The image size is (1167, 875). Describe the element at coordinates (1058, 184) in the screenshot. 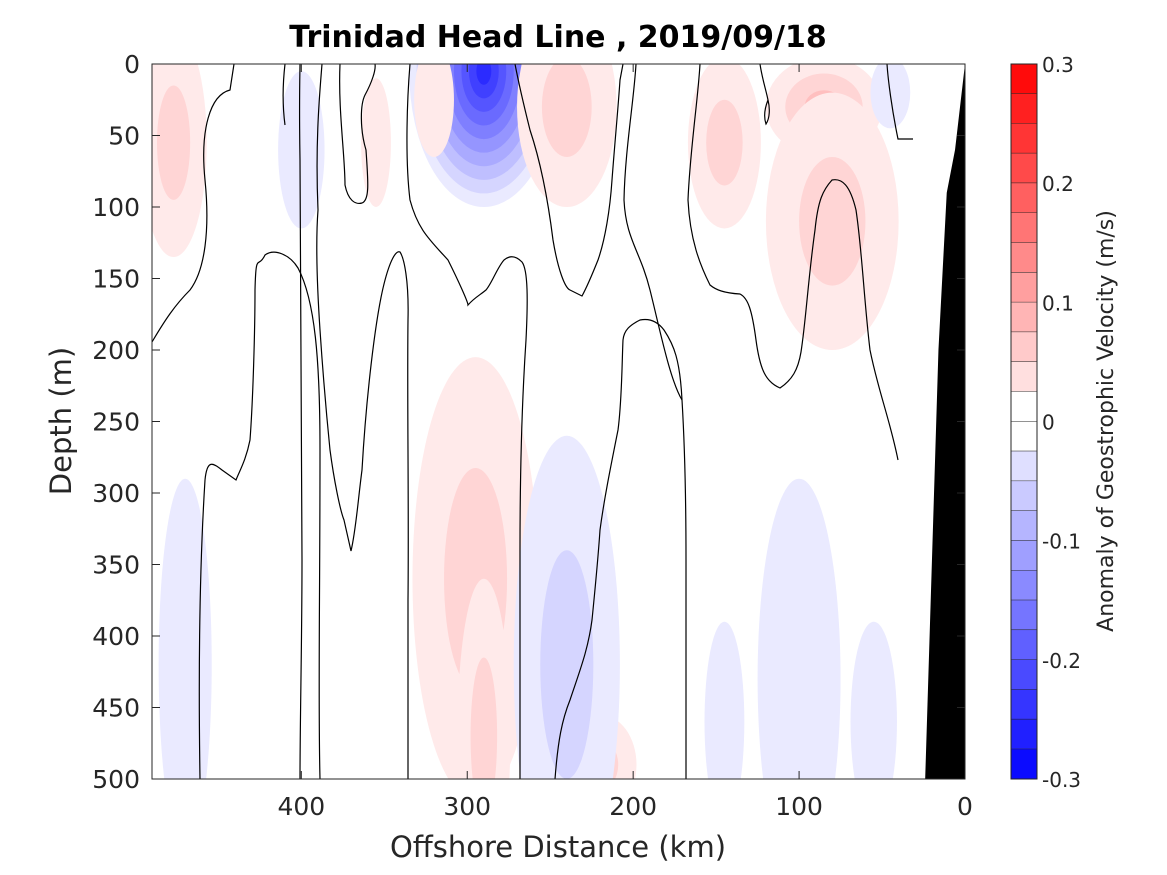

I see `colorbar-tick-label: 0.2` at that location.